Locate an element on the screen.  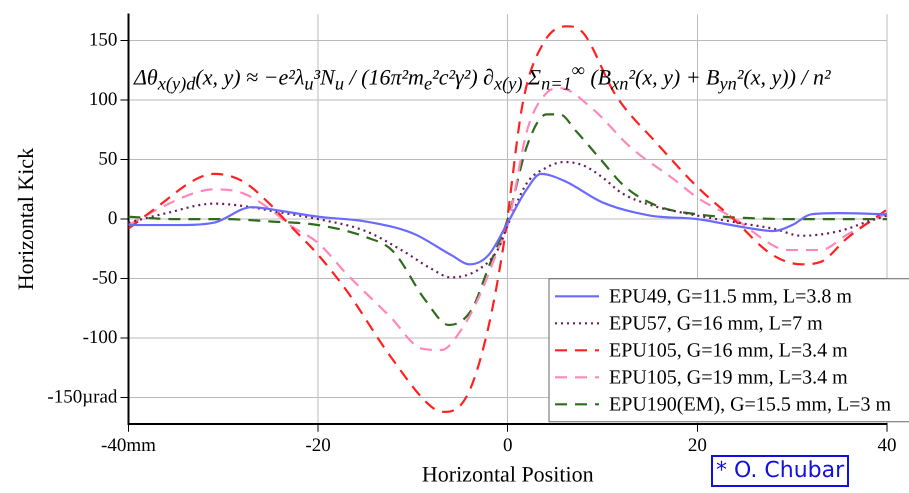
y-tick-label: -50 is located at coordinates (105, 278).